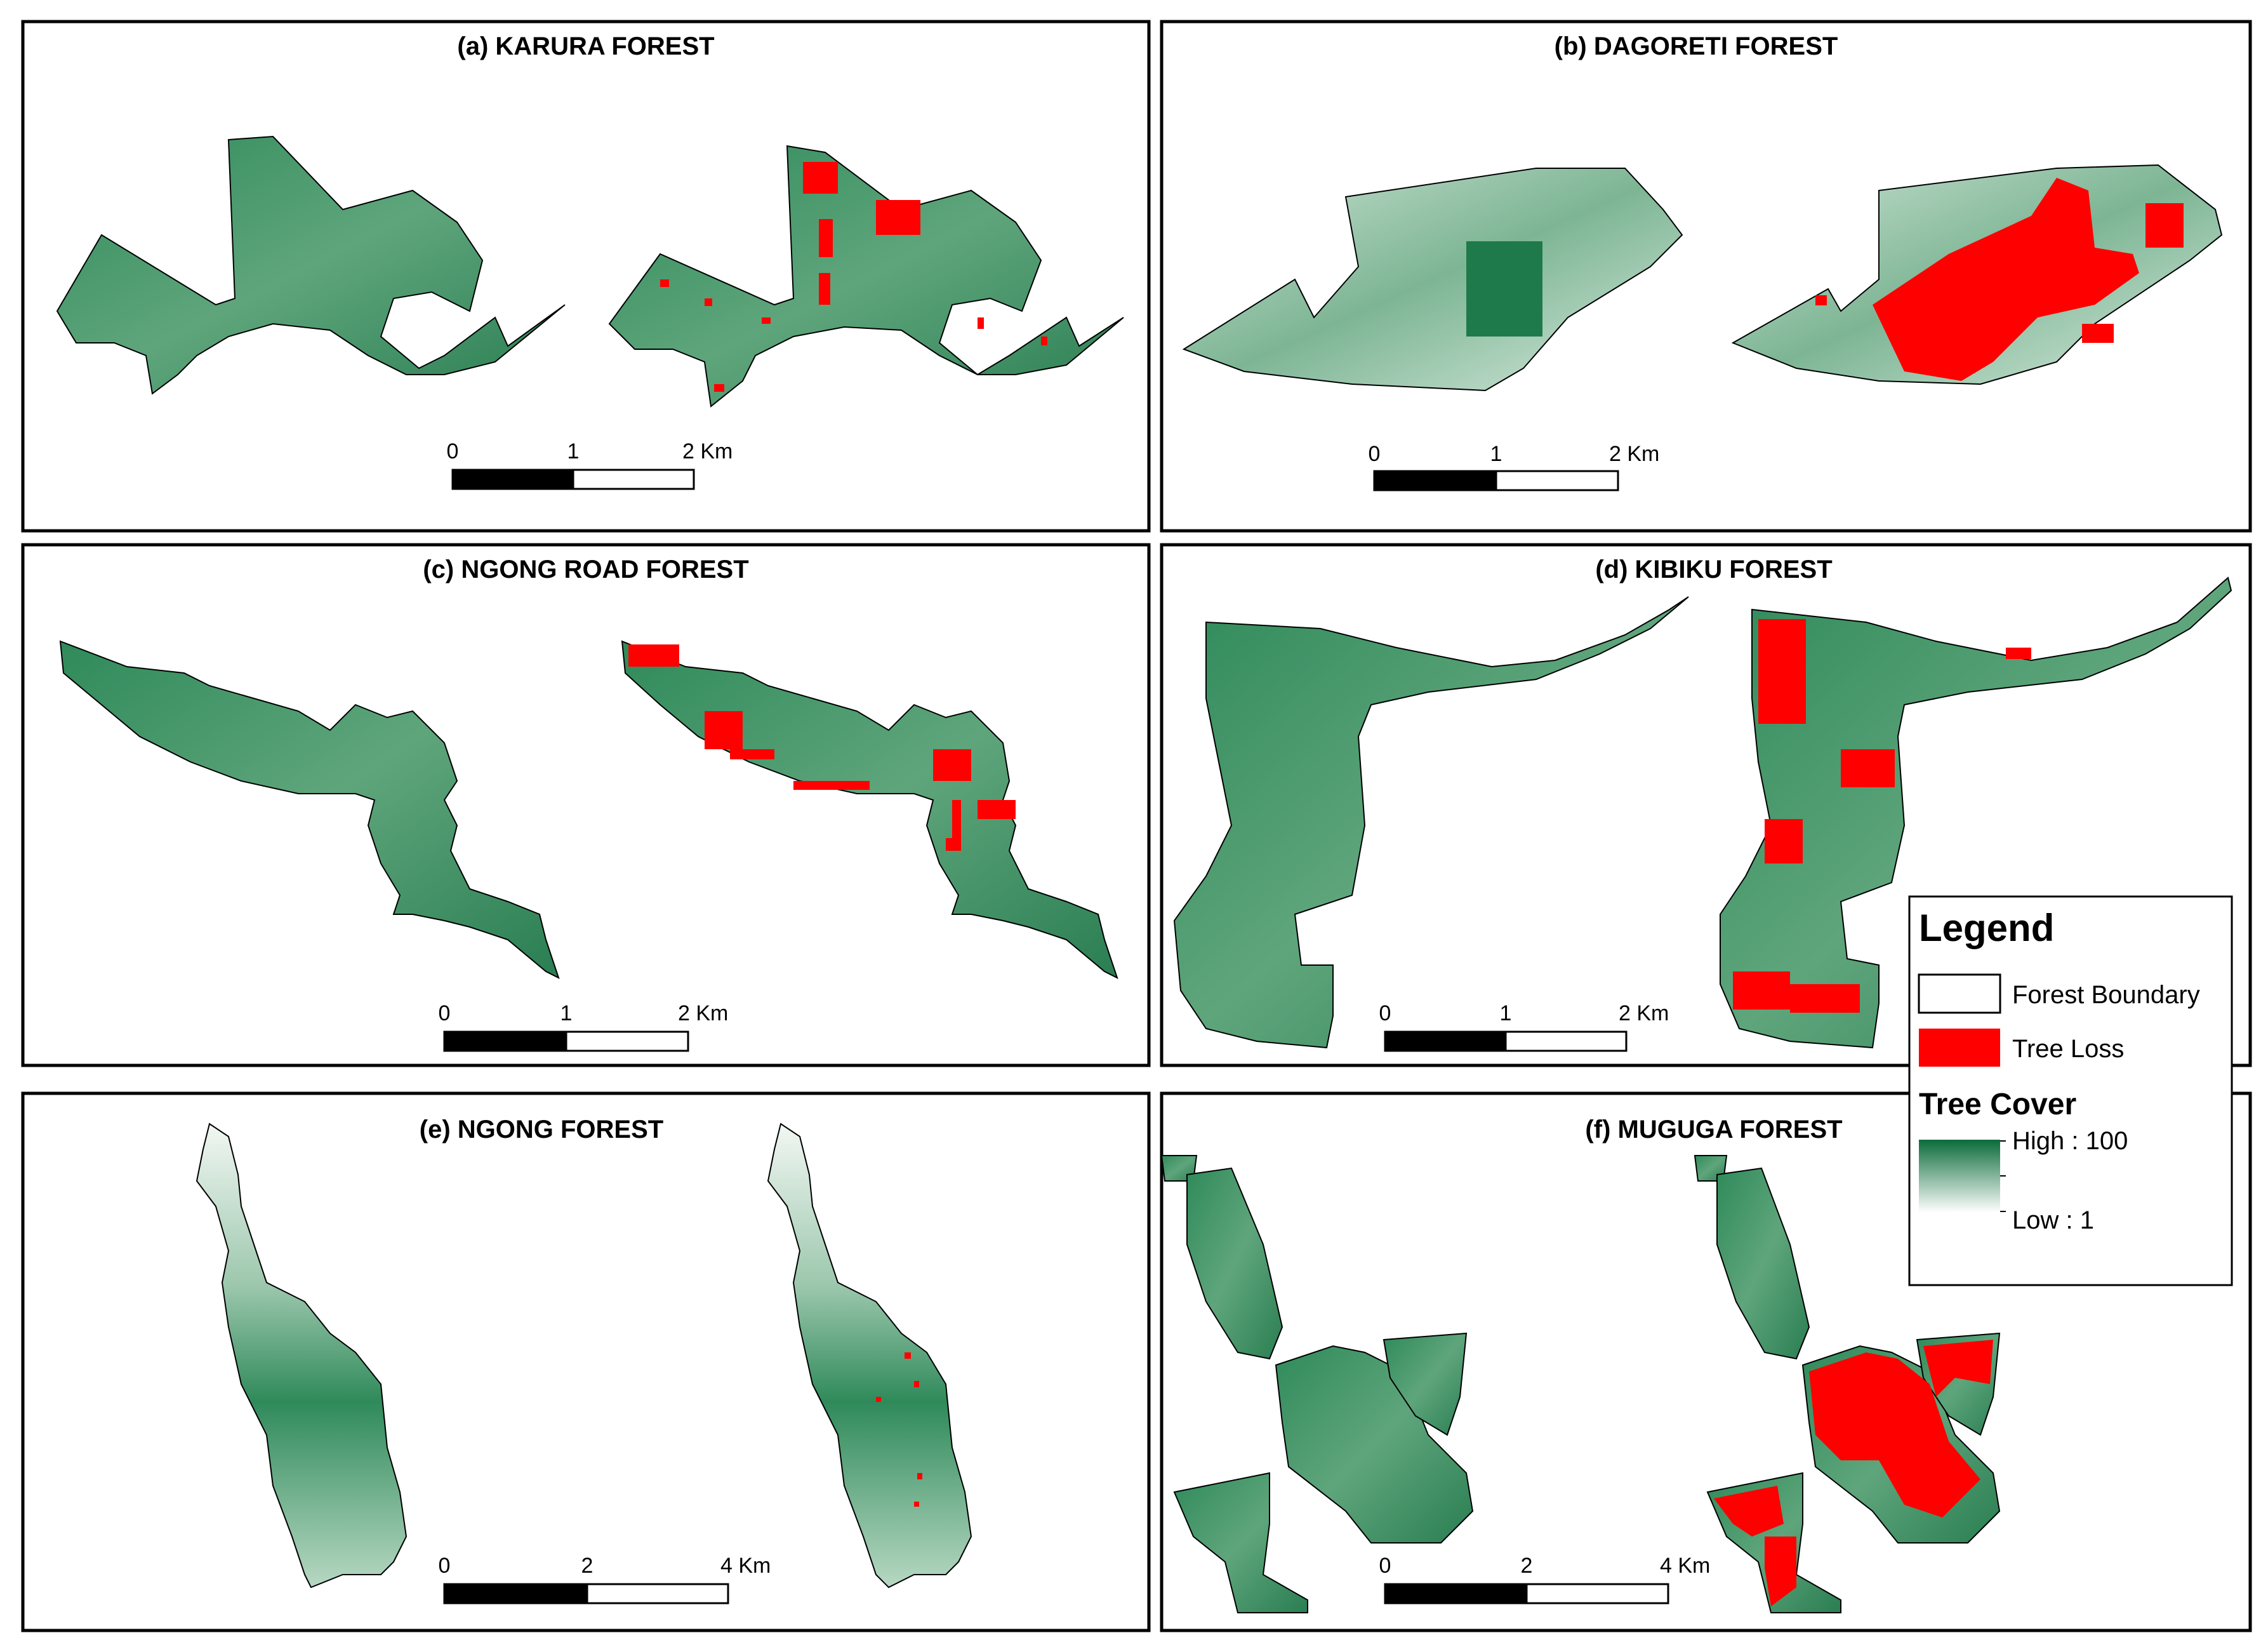 This screenshot has width=2268, height=1647. I want to click on panel-title: (b) DAGORETI FOREST, so click(1696, 46).